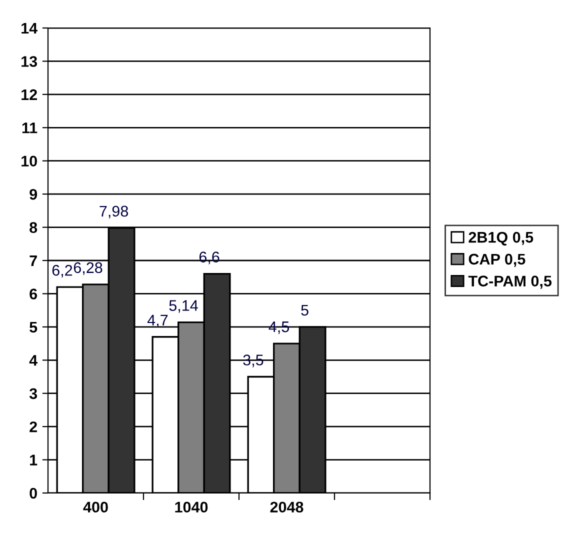 The image size is (566, 541). Describe the element at coordinates (34, 460) in the screenshot. I see `y-tick-label: 1` at that location.